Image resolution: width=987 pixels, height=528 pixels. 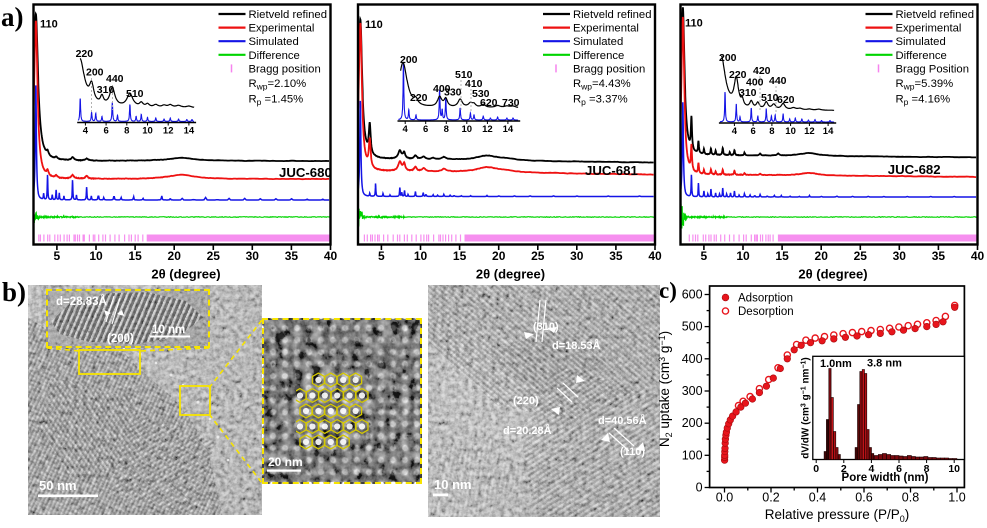 I want to click on svg-text: 730, so click(x=511, y=103).